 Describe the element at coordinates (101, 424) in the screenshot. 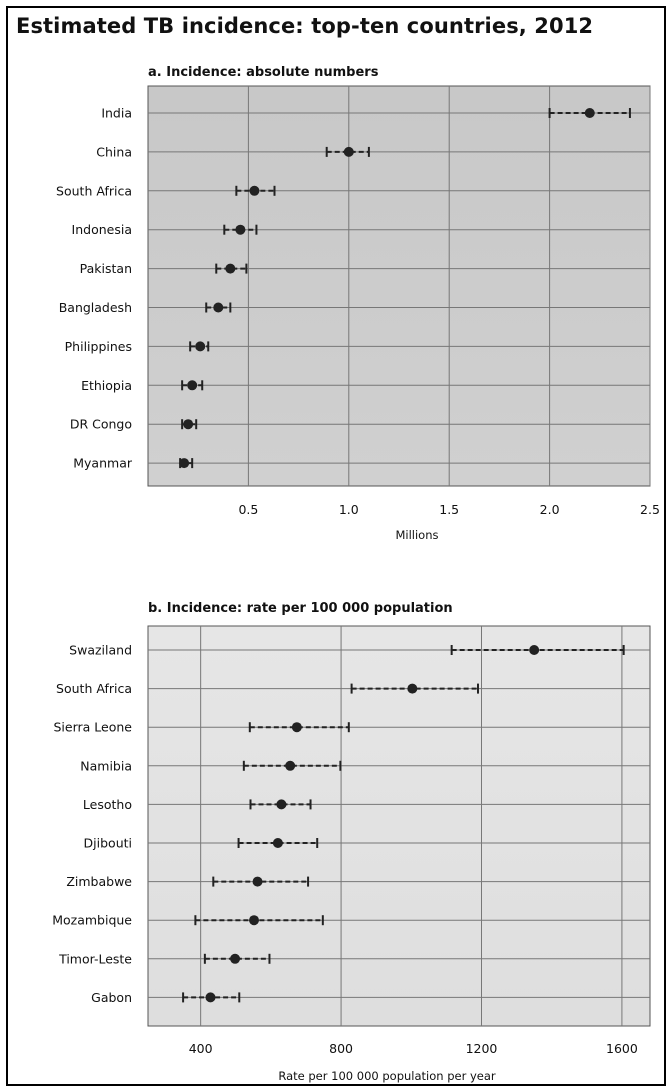

I see `category-label-dr-congo: DR Congo` at that location.